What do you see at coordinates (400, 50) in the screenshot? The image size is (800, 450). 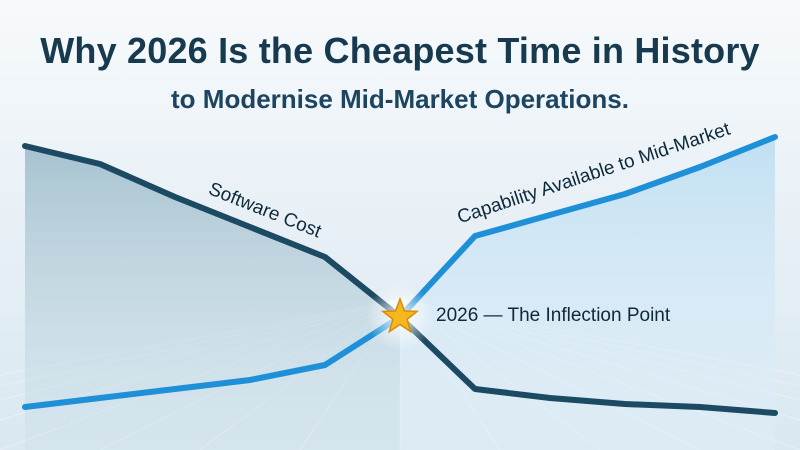 I see `chart-title: Why 2026 Is the Cheapest Time in History` at bounding box center [400, 50].